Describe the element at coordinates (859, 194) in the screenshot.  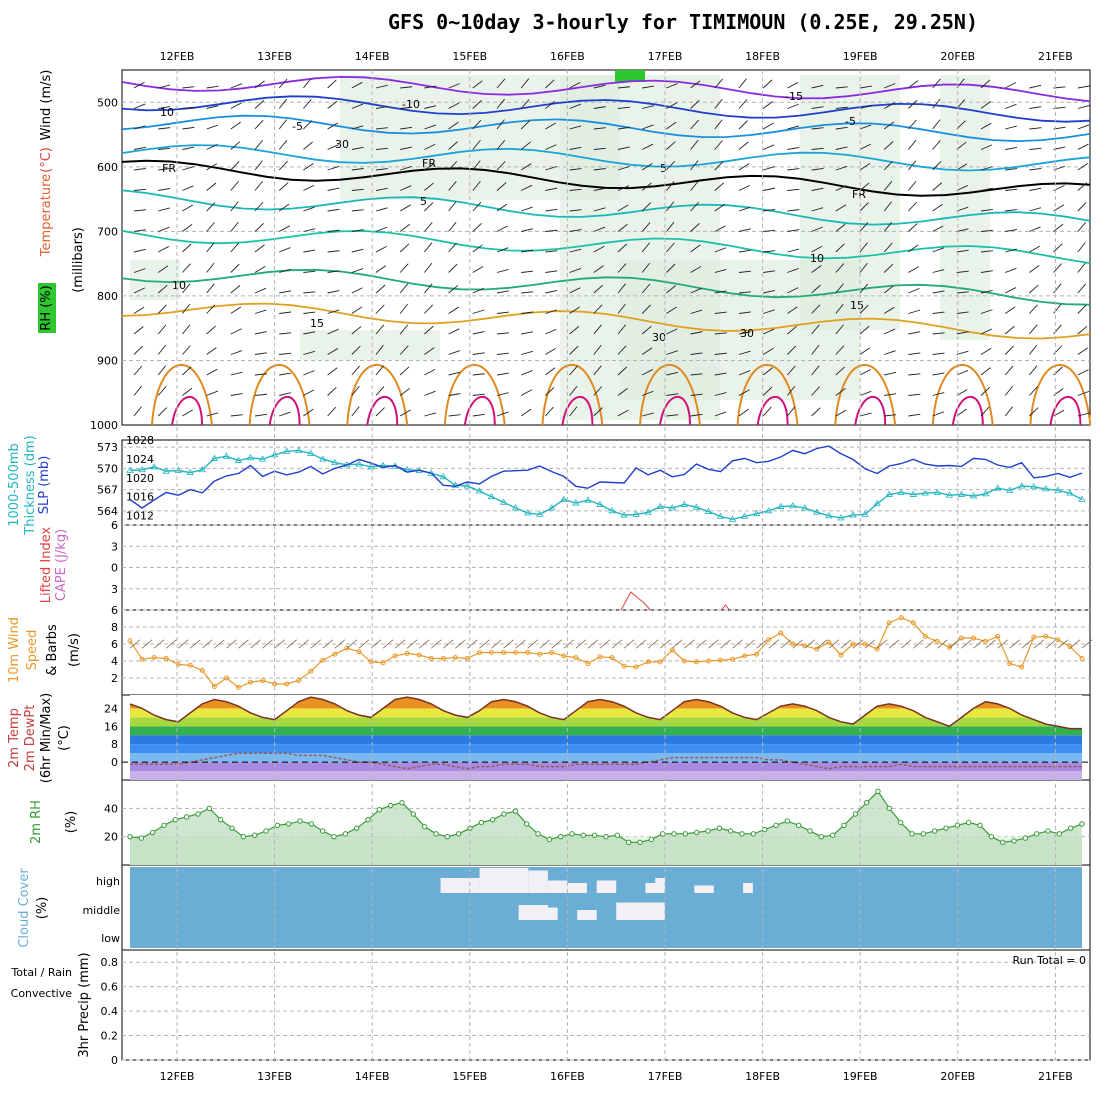
I see `contour-label: FR` at that location.